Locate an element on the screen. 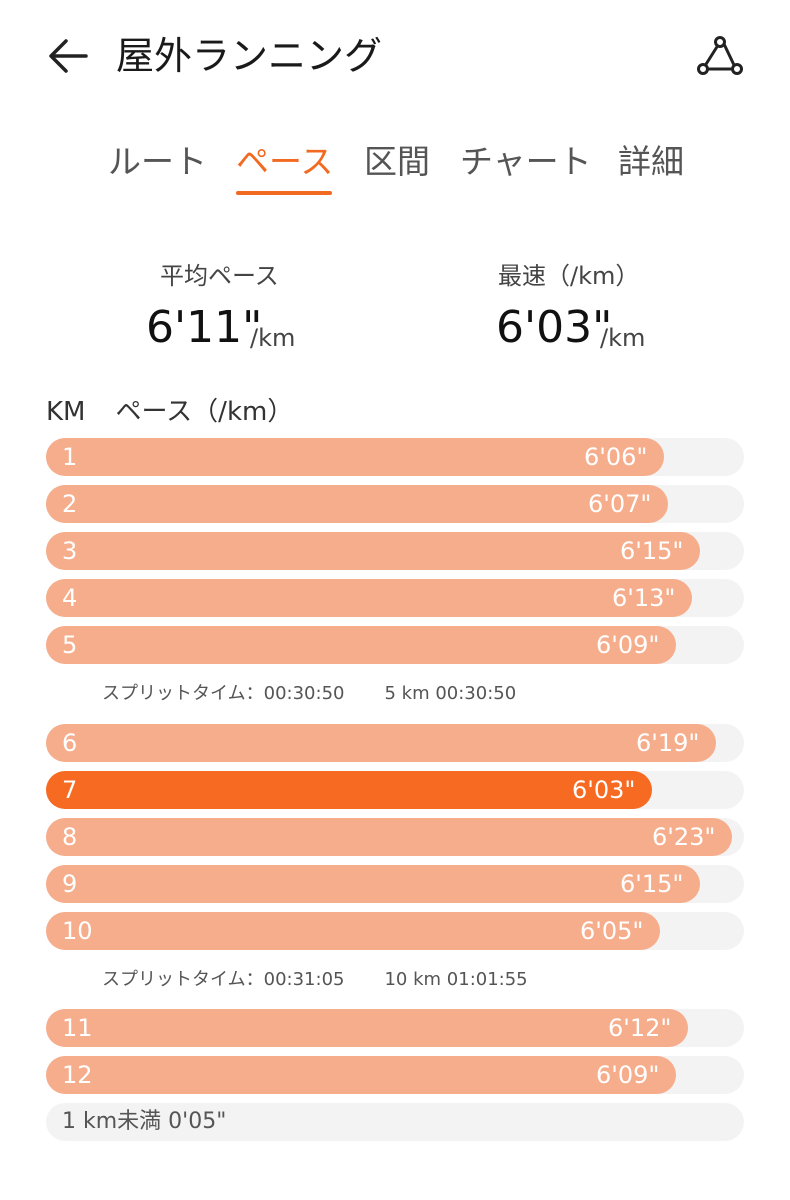  page-title: 屋外ランニング is located at coordinates (249, 56).